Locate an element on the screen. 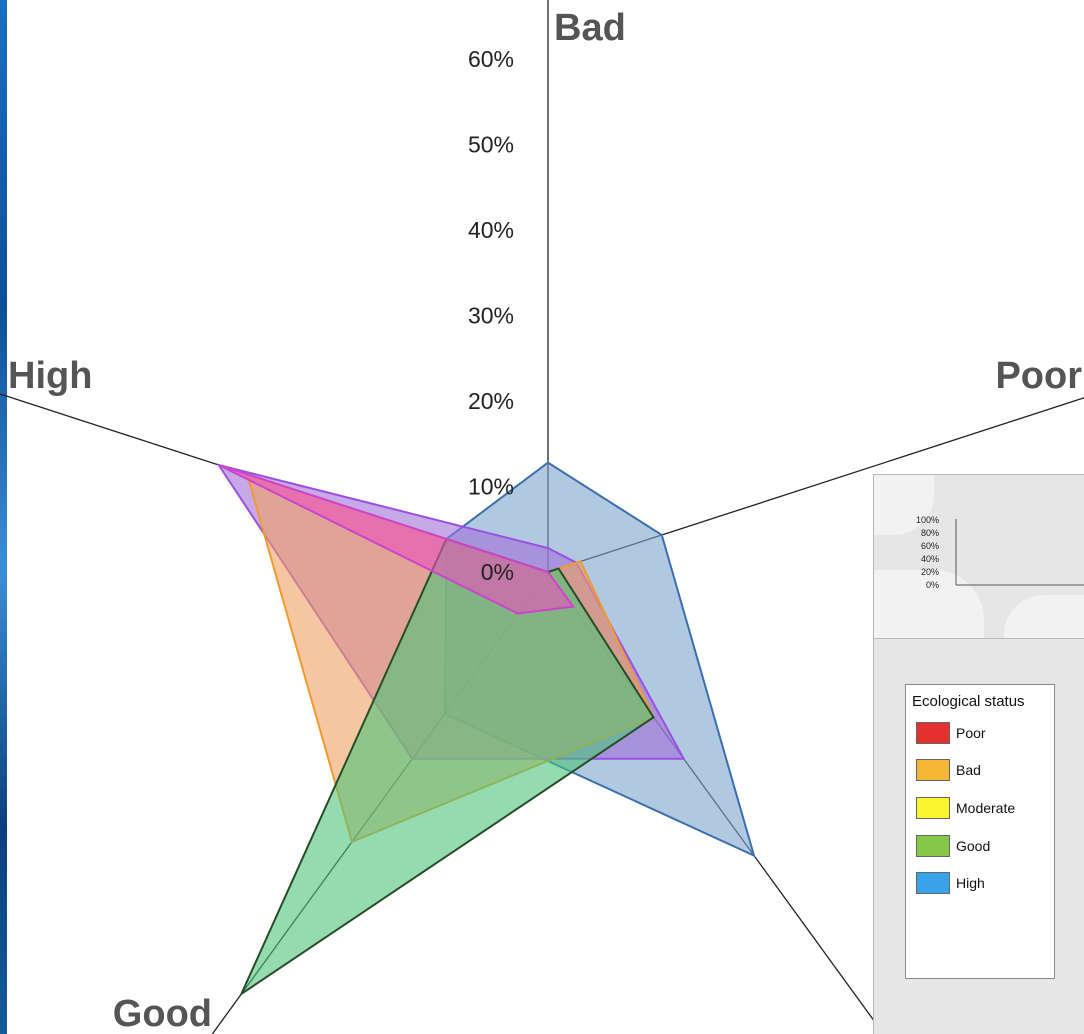 Image resolution: width=1084 pixels, height=1034 pixels. inset-tick-label: 0% is located at coordinates (932, 585).